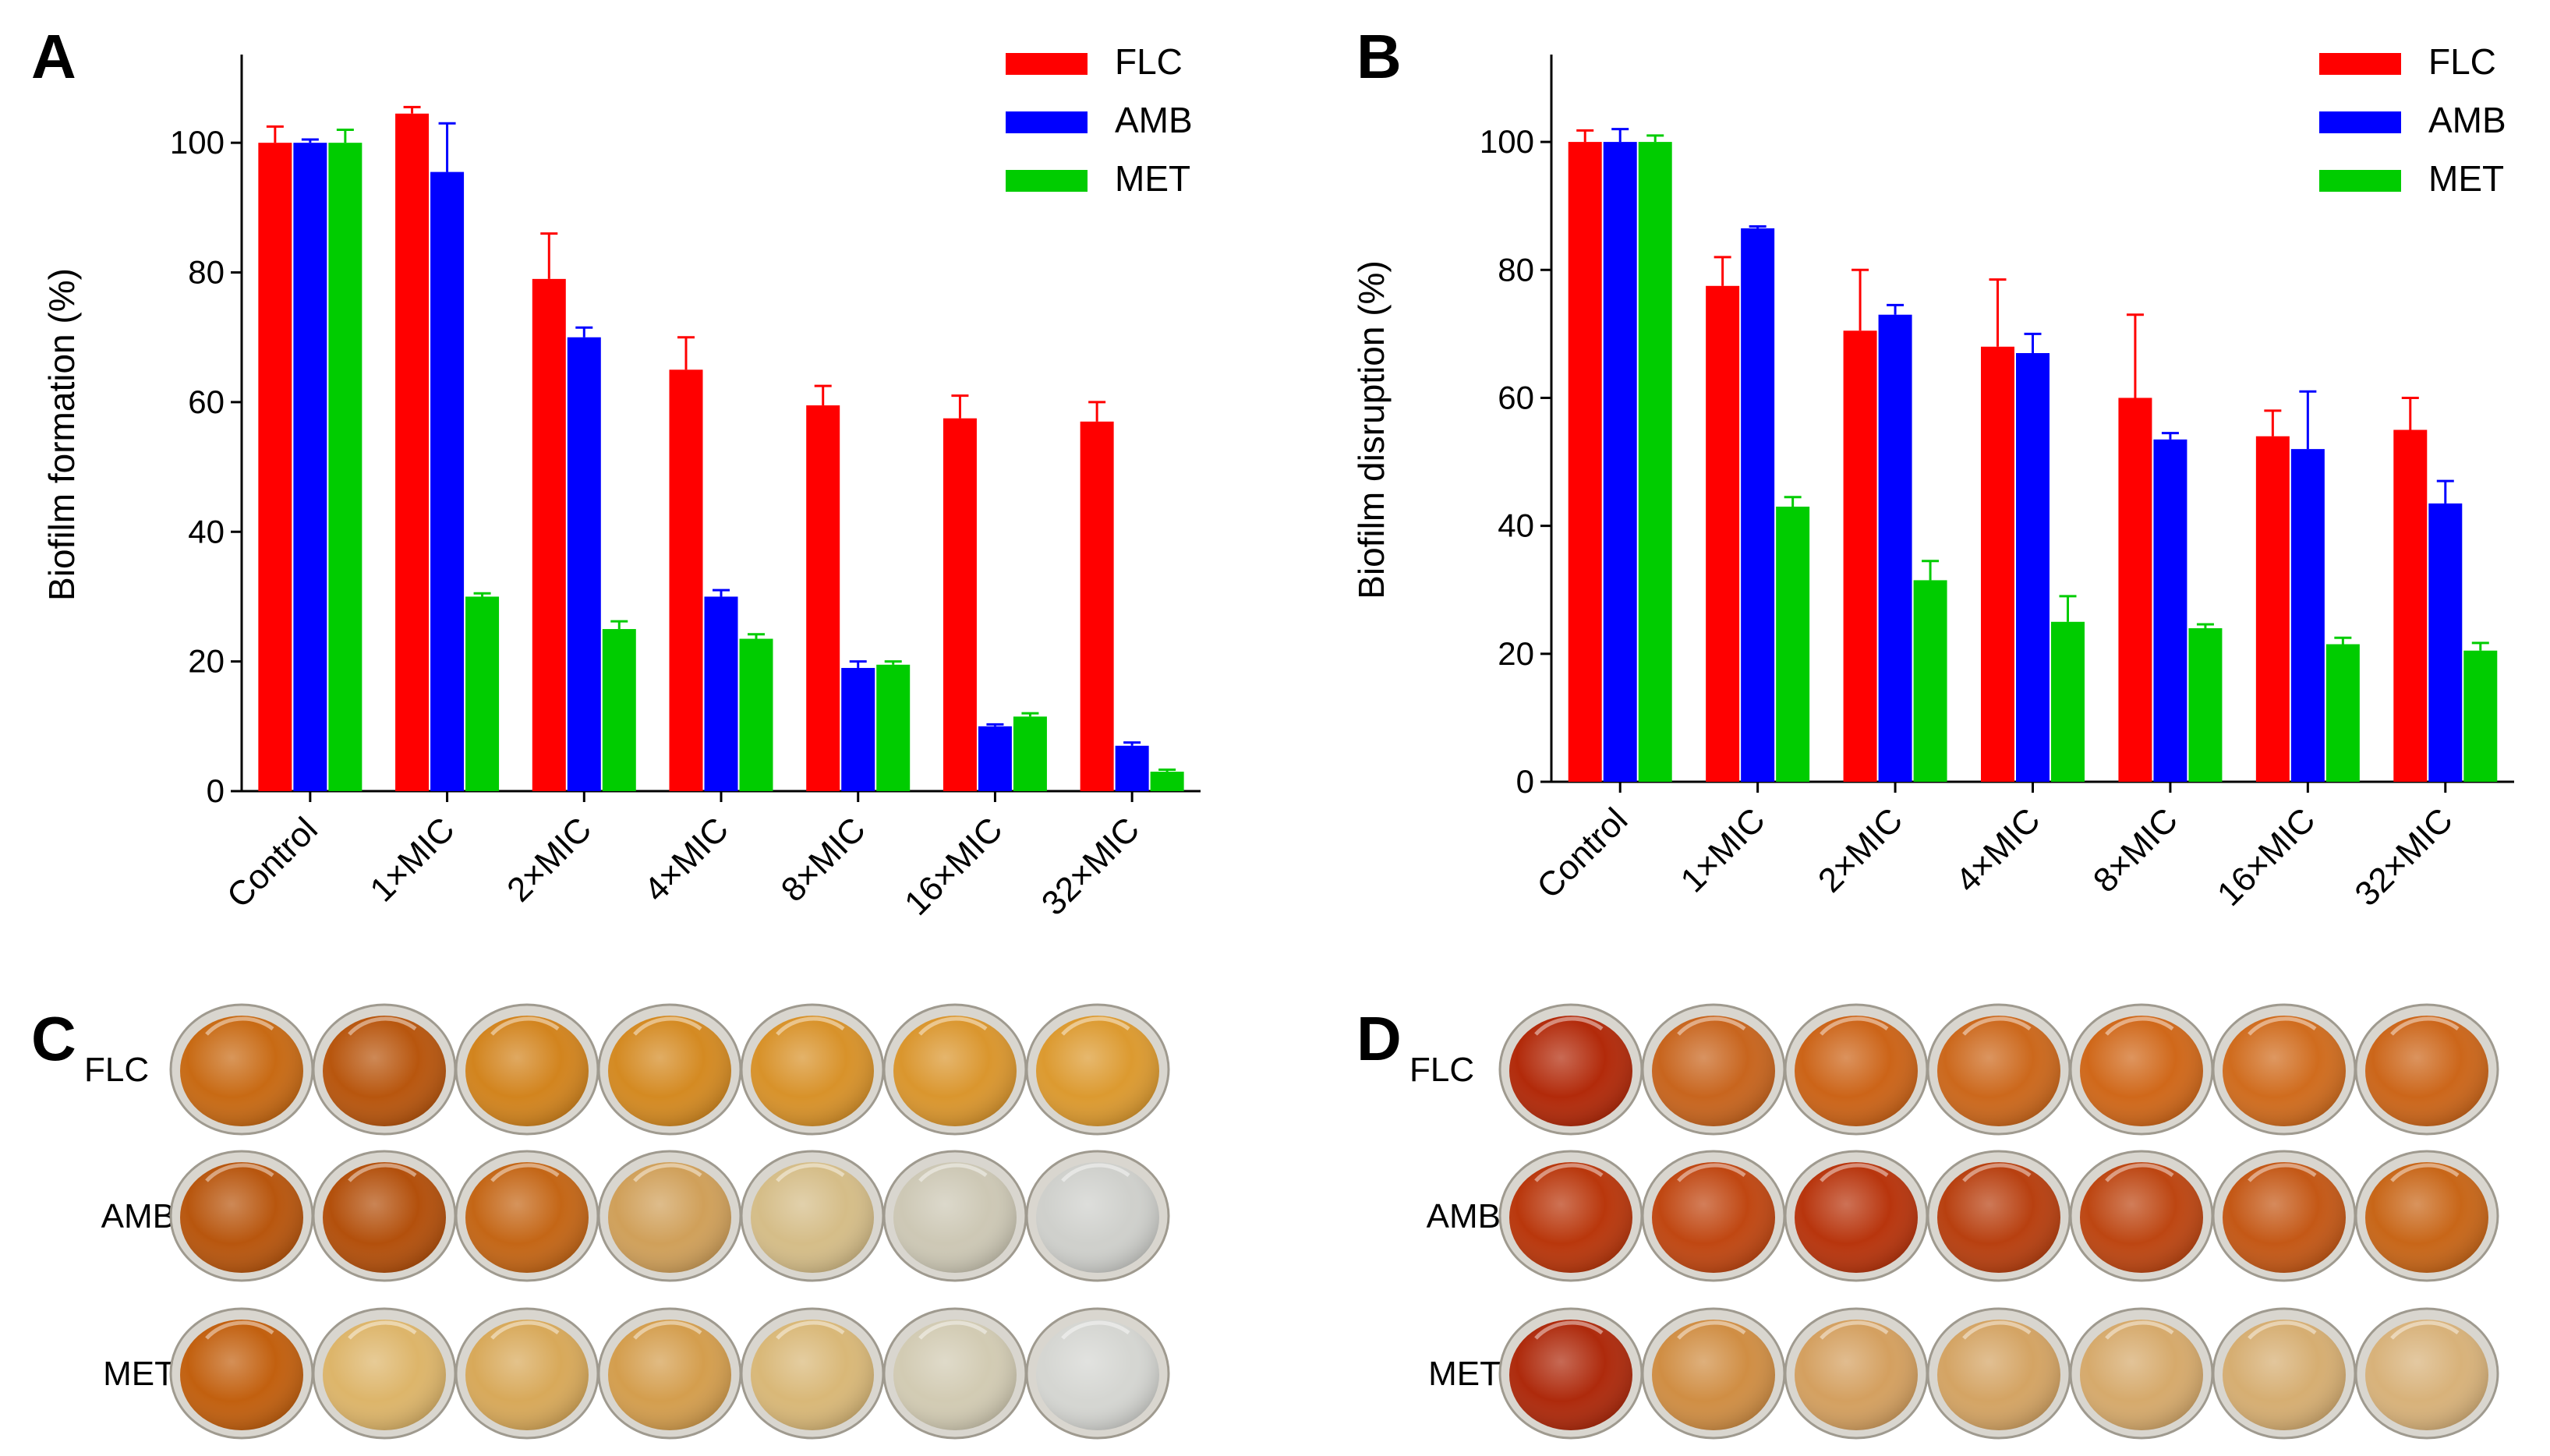  Describe the element at coordinates (1464, 1216) in the screenshot. I see `row-label-amb: AMB` at that location.